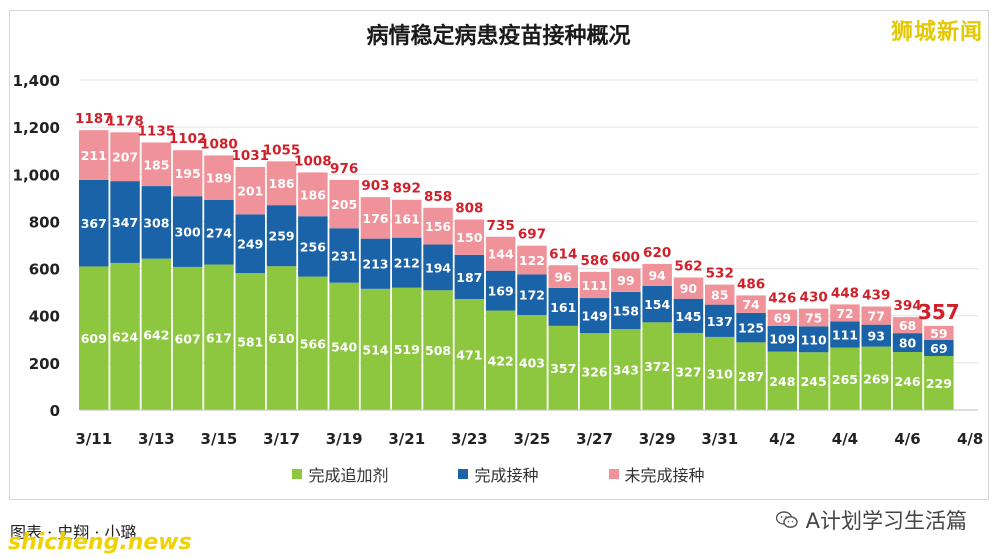  I want to click on data-label: 161, so click(563, 307).